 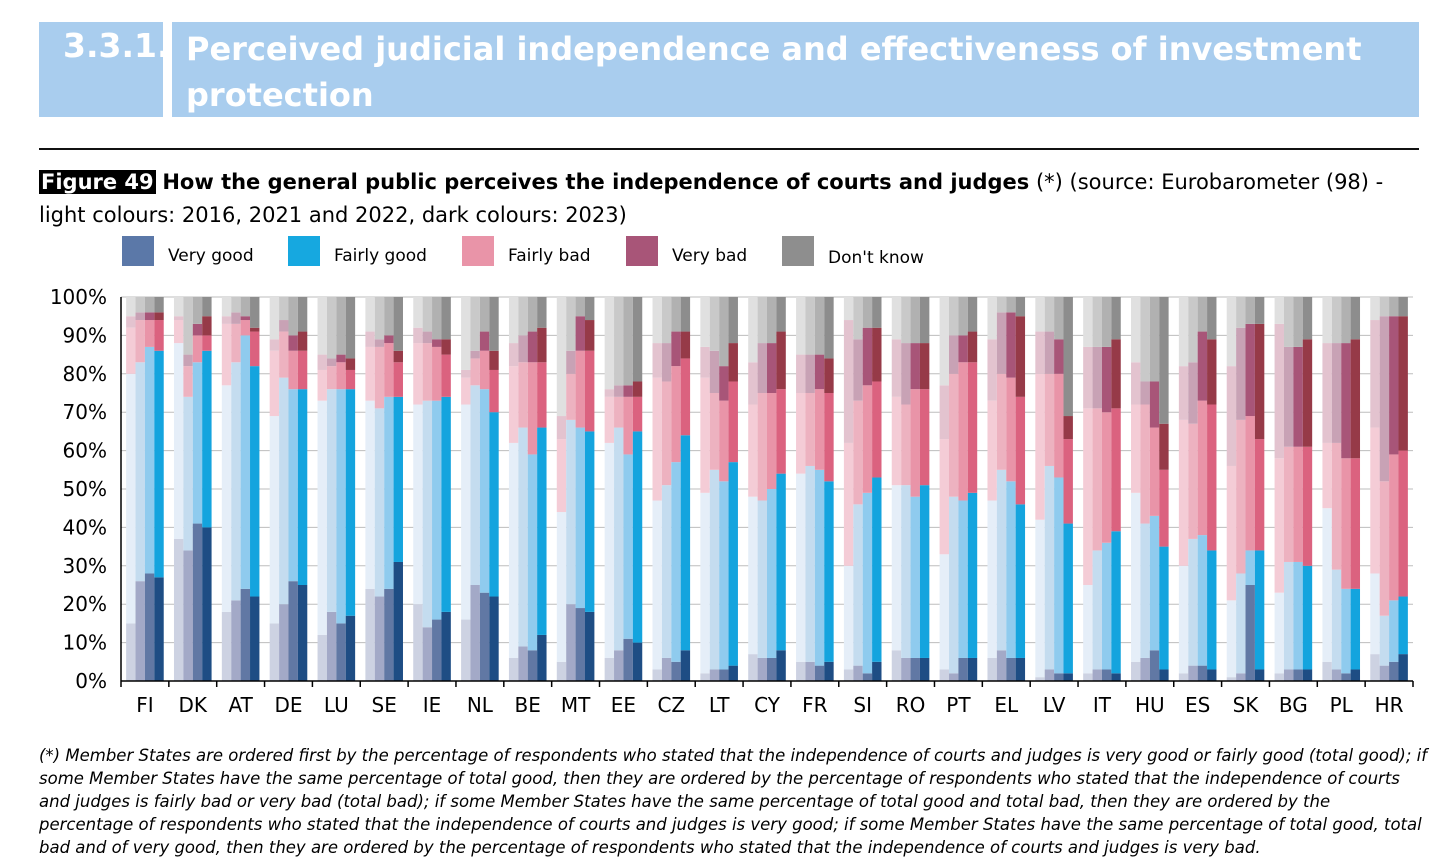 I want to click on x-tick-label: EL, so click(x=1006, y=705).